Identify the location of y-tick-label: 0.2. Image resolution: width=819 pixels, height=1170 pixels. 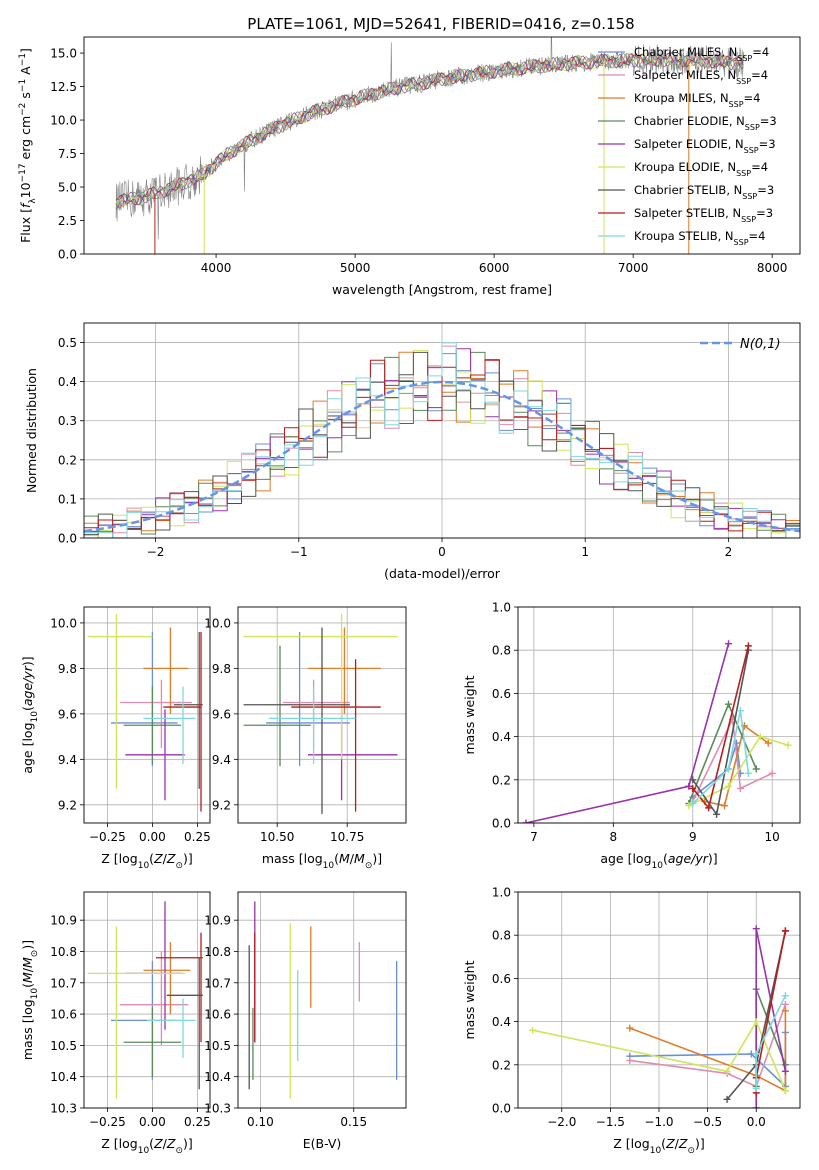
(501, 1065).